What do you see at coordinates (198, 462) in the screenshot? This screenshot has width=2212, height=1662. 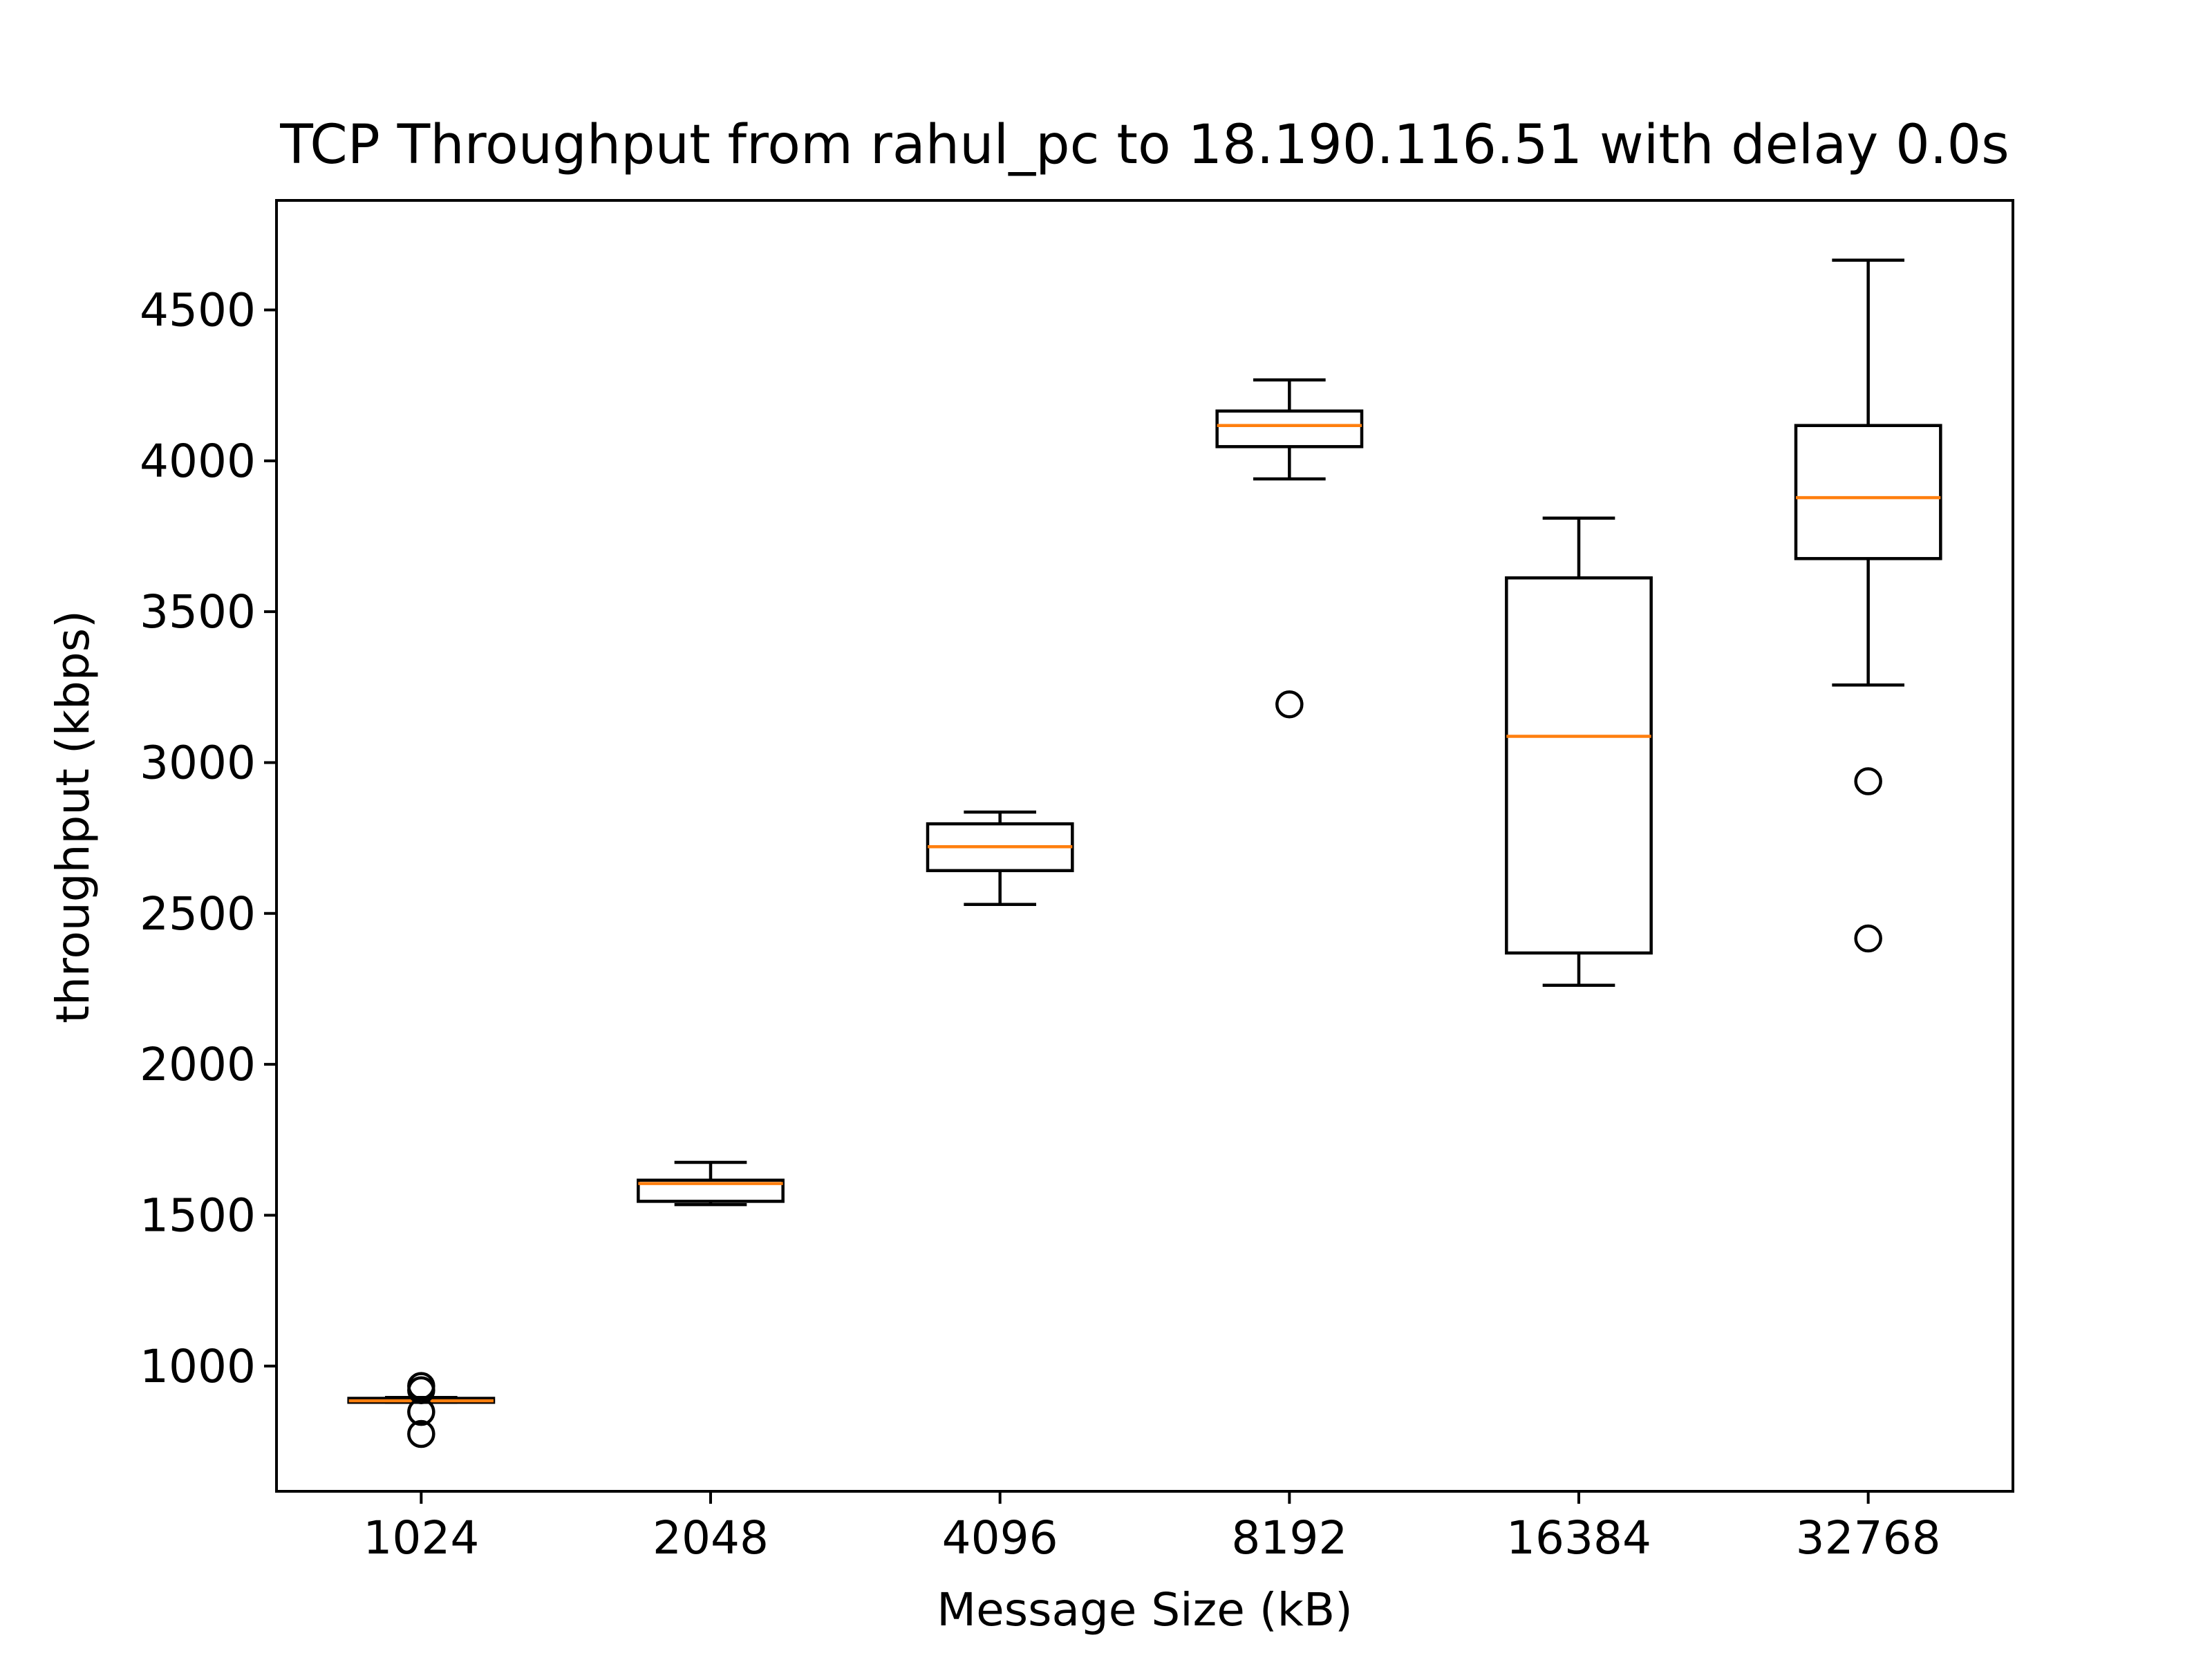 I see `y-tick-label: 4000` at bounding box center [198, 462].